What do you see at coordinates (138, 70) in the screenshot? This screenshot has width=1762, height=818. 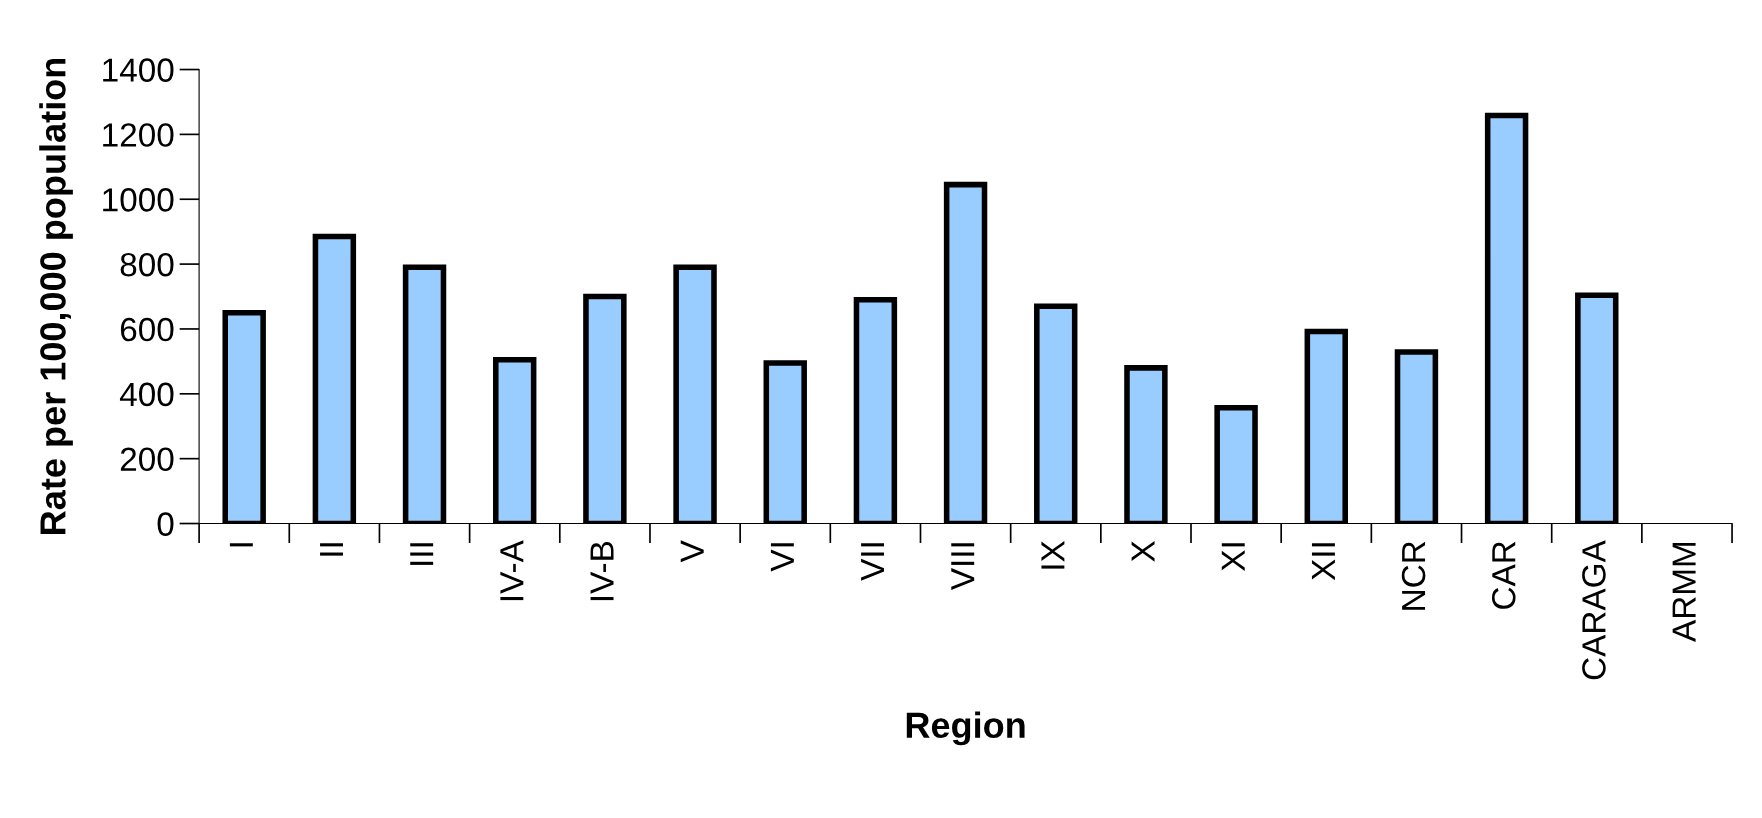 I see `y-tick-label: 1400` at bounding box center [138, 70].